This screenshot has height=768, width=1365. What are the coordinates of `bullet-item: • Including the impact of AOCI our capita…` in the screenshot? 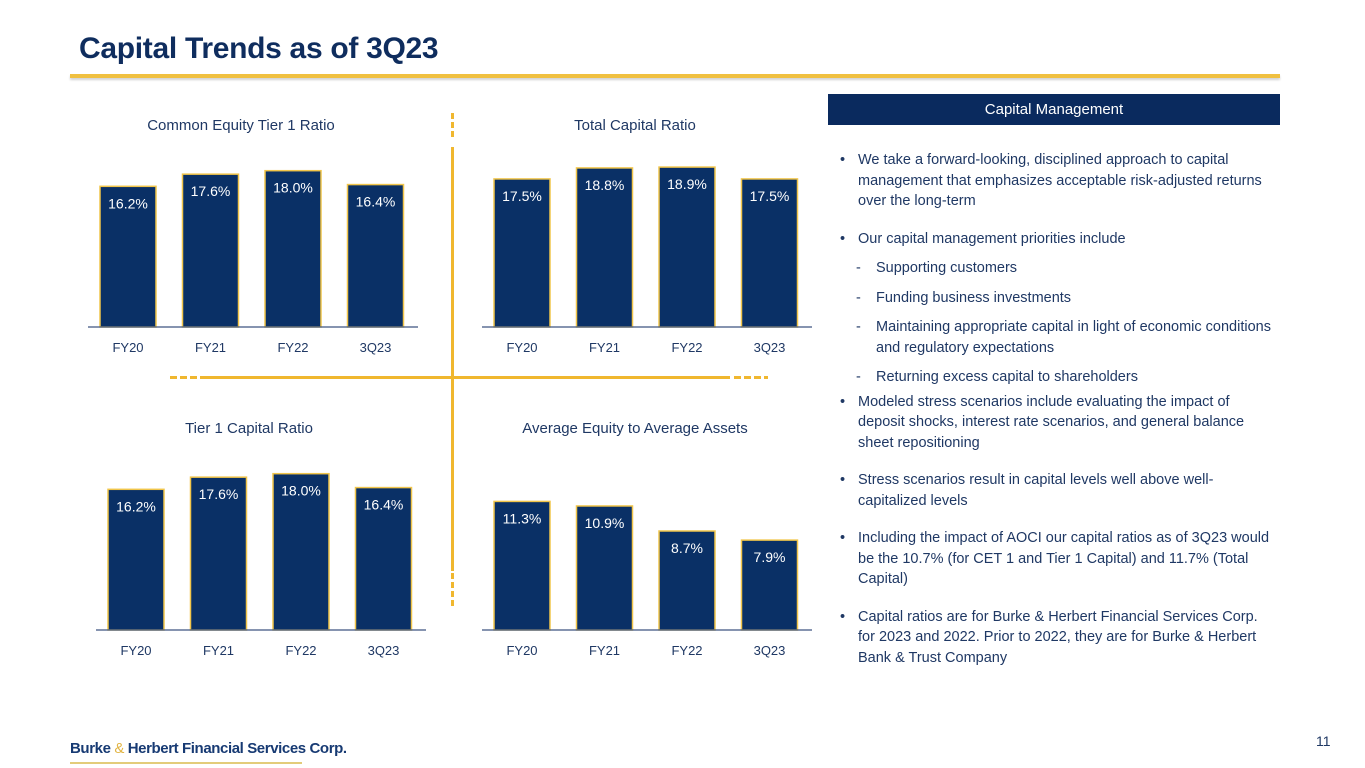 It's located at (1058, 559).